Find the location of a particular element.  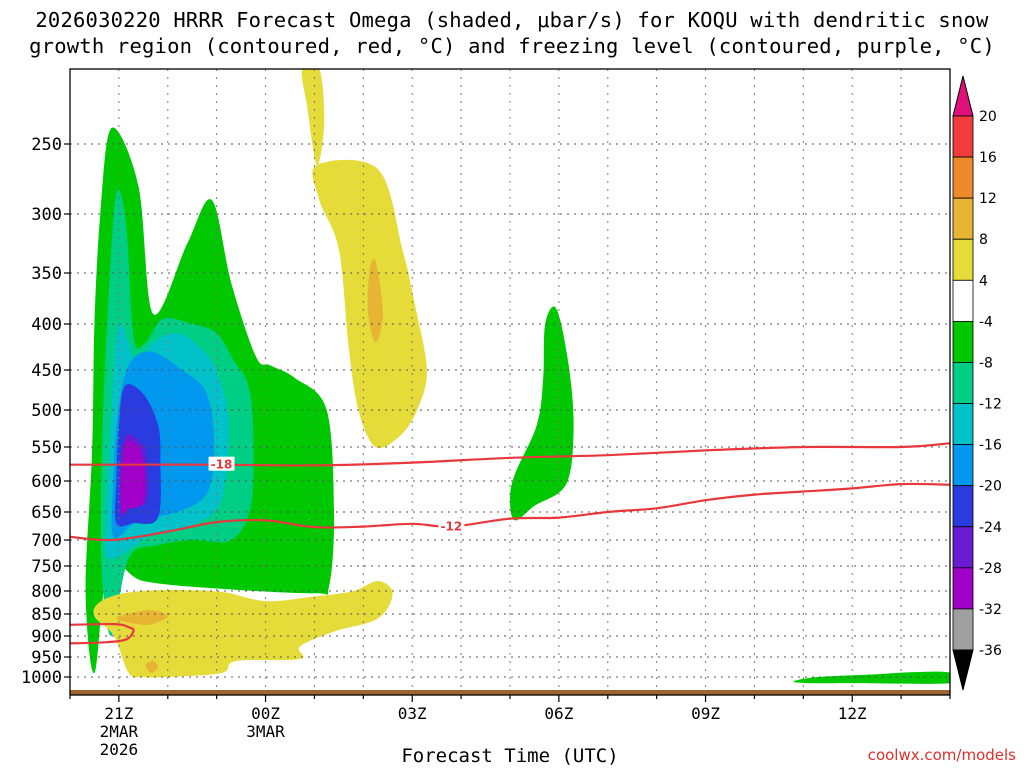

omega-region--4-to-8-2 is located at coordinates (871, 677).